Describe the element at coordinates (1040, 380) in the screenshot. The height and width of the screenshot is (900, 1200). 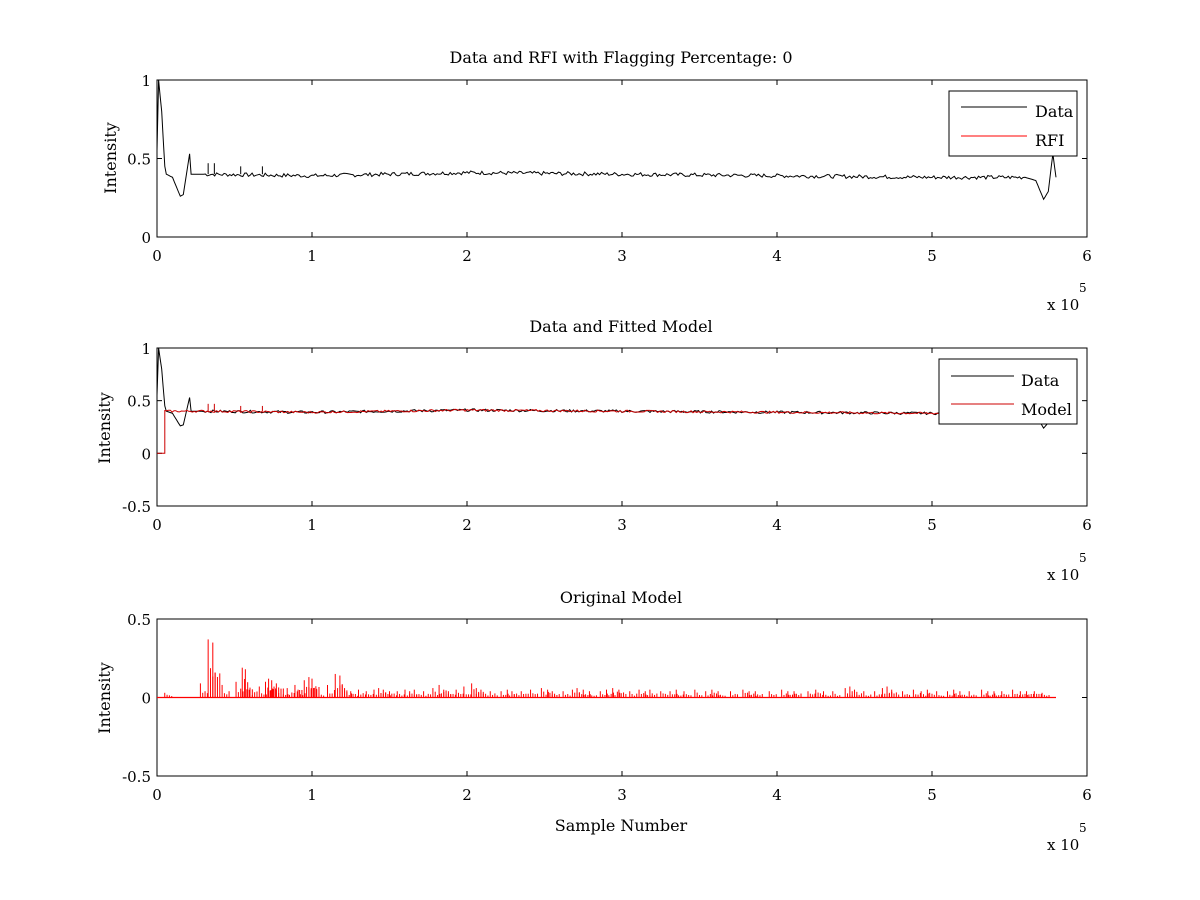
I see `panel-2-legend-data-label: Data` at that location.